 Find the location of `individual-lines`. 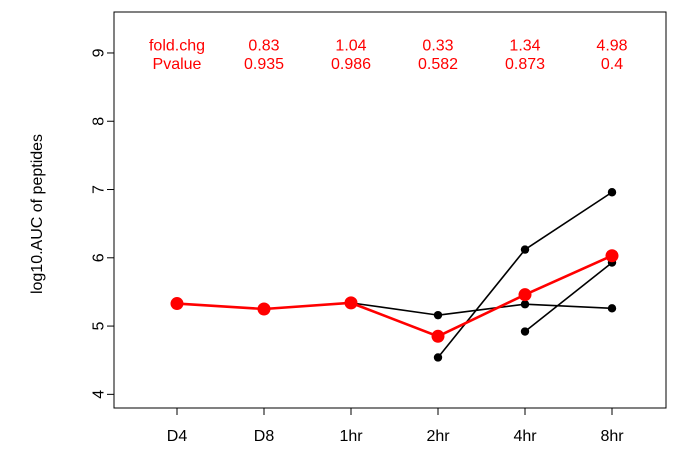

individual-lines is located at coordinates (481, 274).